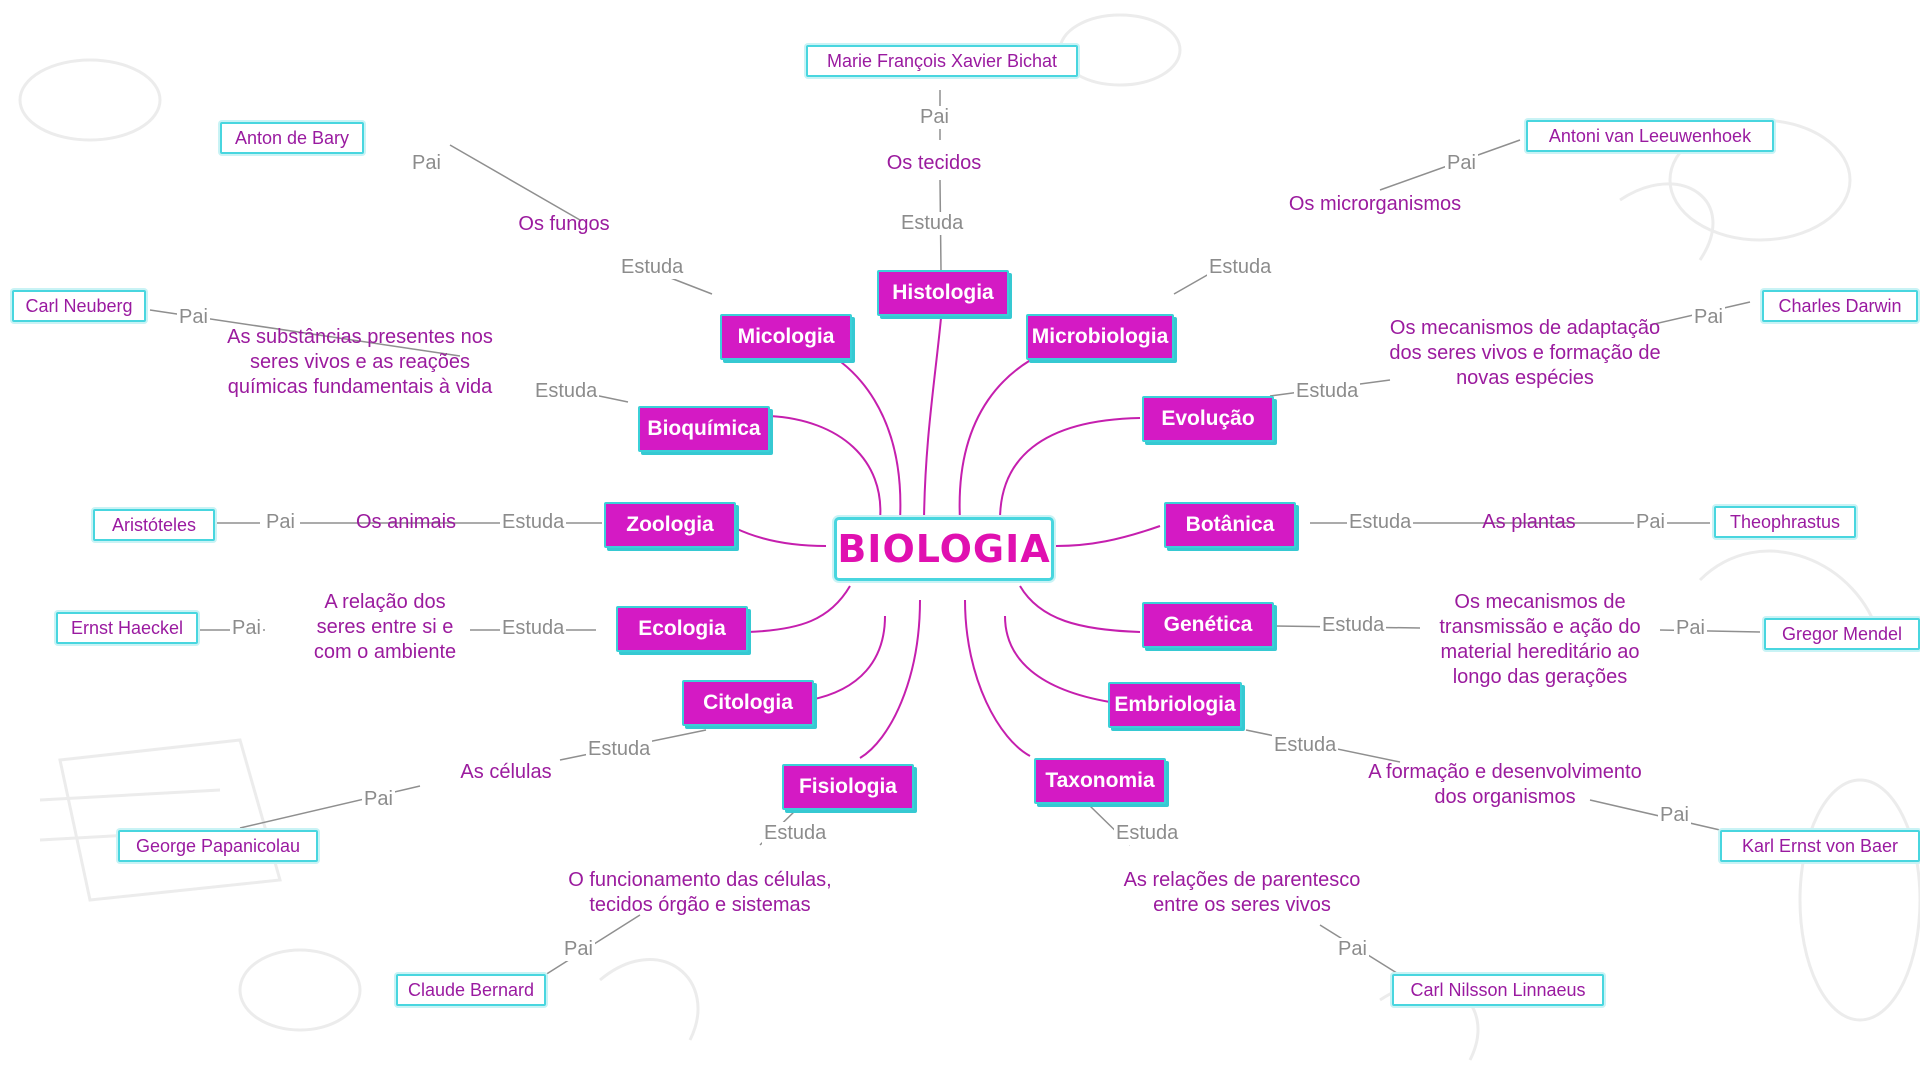 This screenshot has height=1080, width=1920. I want to click on label-pai-ecologia: Pai, so click(246, 628).